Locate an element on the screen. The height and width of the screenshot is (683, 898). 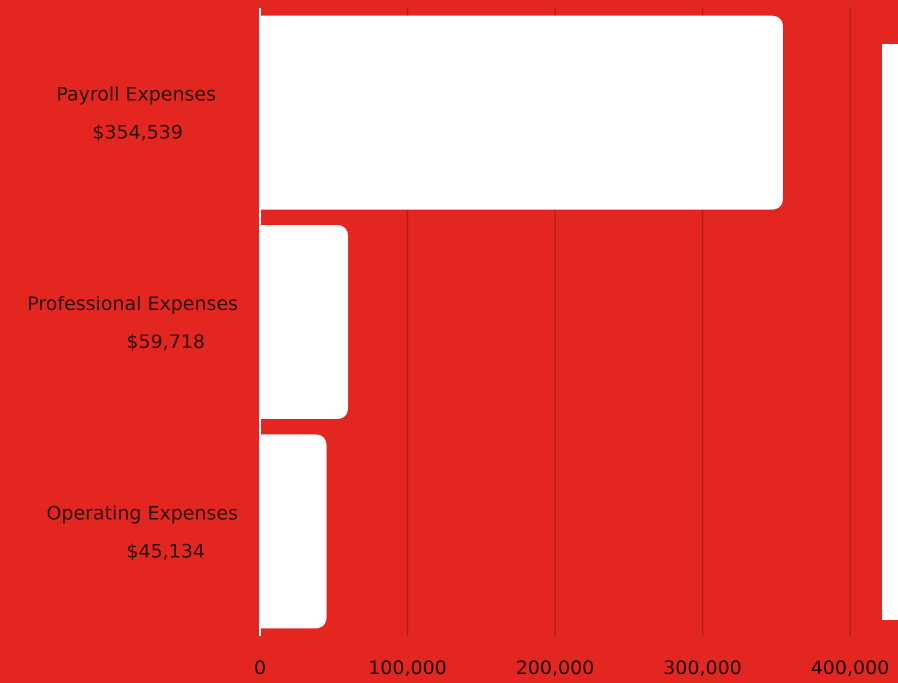
category-label: Payroll Expenses is located at coordinates (136, 95).